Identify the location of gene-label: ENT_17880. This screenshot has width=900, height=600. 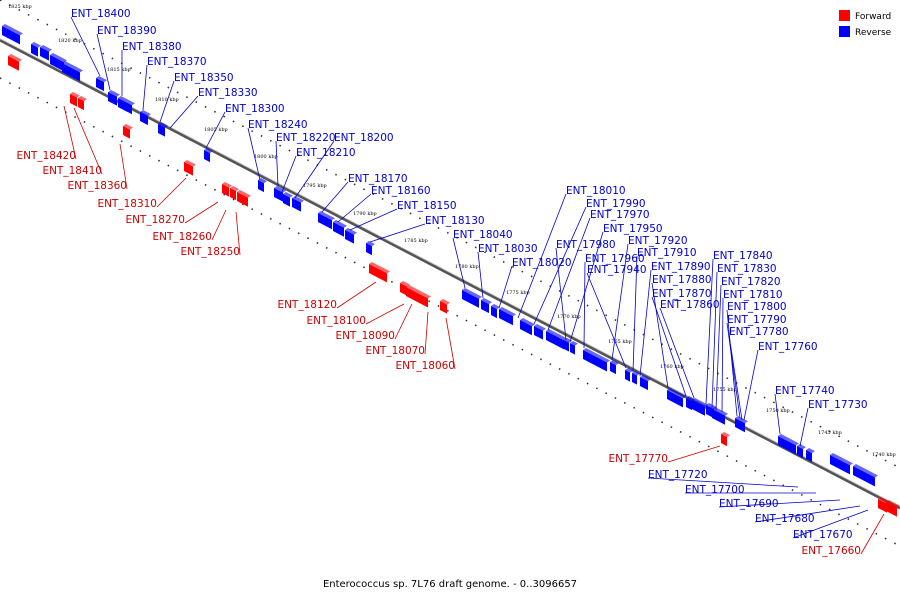
(682, 280).